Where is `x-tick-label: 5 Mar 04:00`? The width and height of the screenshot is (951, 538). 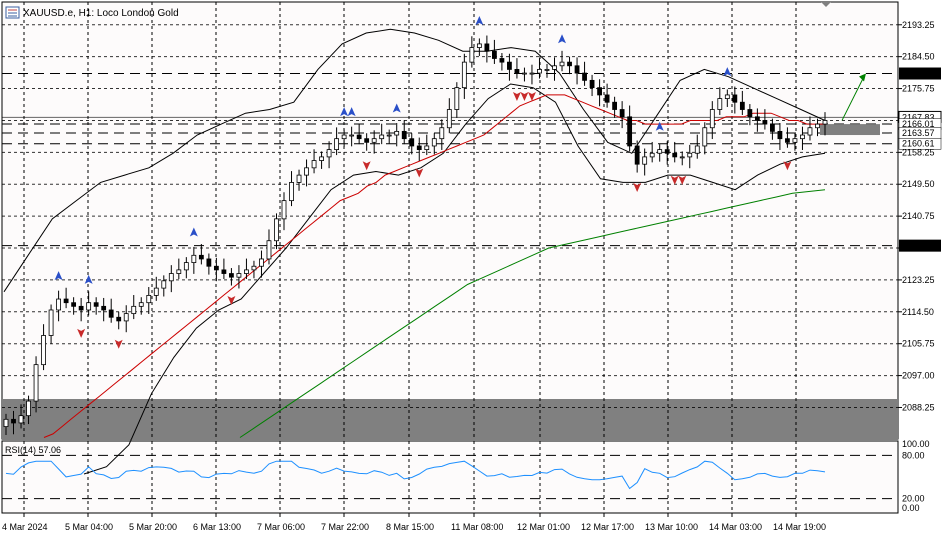
x-tick-label: 5 Mar 04:00 is located at coordinates (89, 527).